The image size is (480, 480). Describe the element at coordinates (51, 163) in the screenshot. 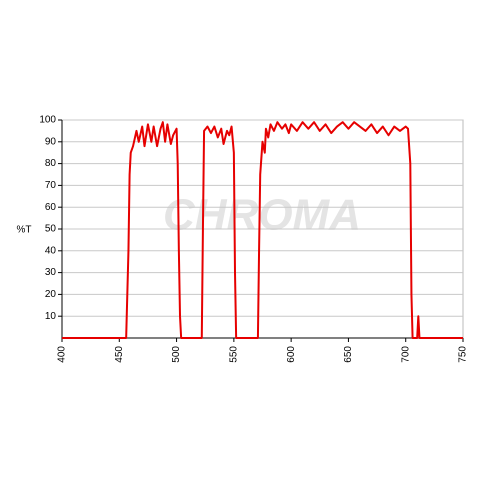

I see `y-tick-label: 80` at that location.